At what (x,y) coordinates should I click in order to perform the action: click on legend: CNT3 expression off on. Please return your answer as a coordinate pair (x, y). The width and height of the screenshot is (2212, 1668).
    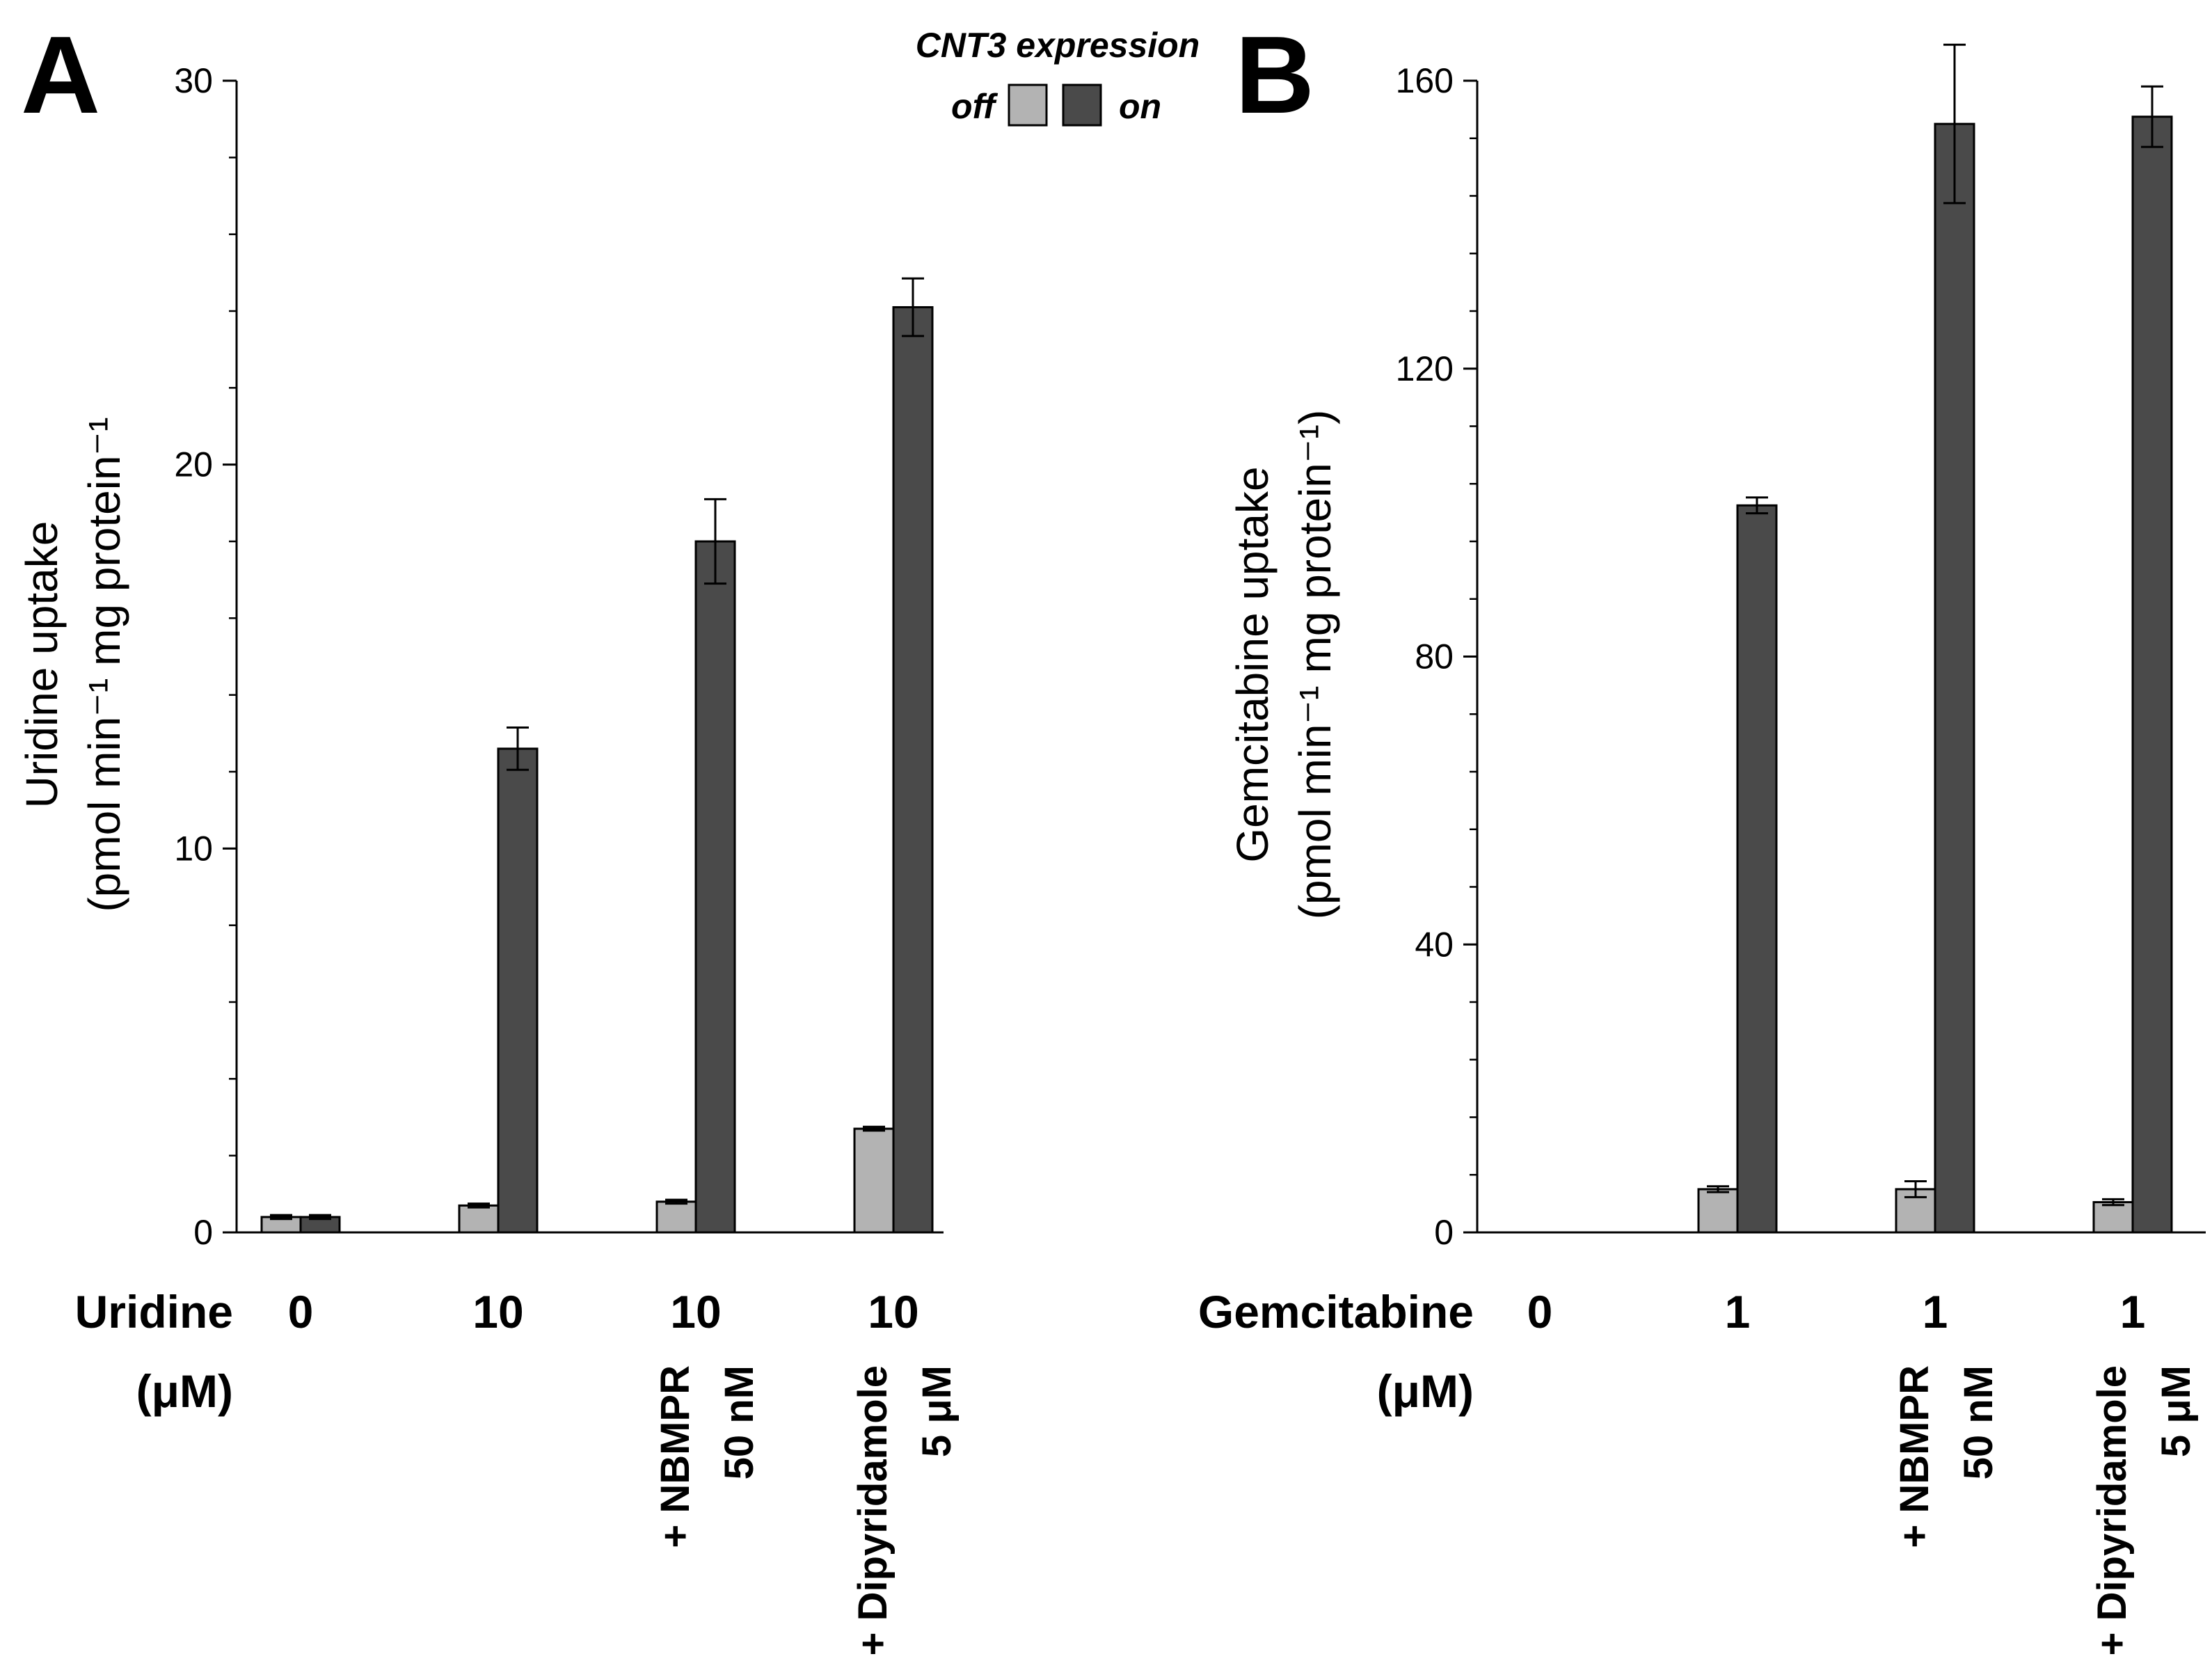
    Looking at the image, I should click on (1058, 76).